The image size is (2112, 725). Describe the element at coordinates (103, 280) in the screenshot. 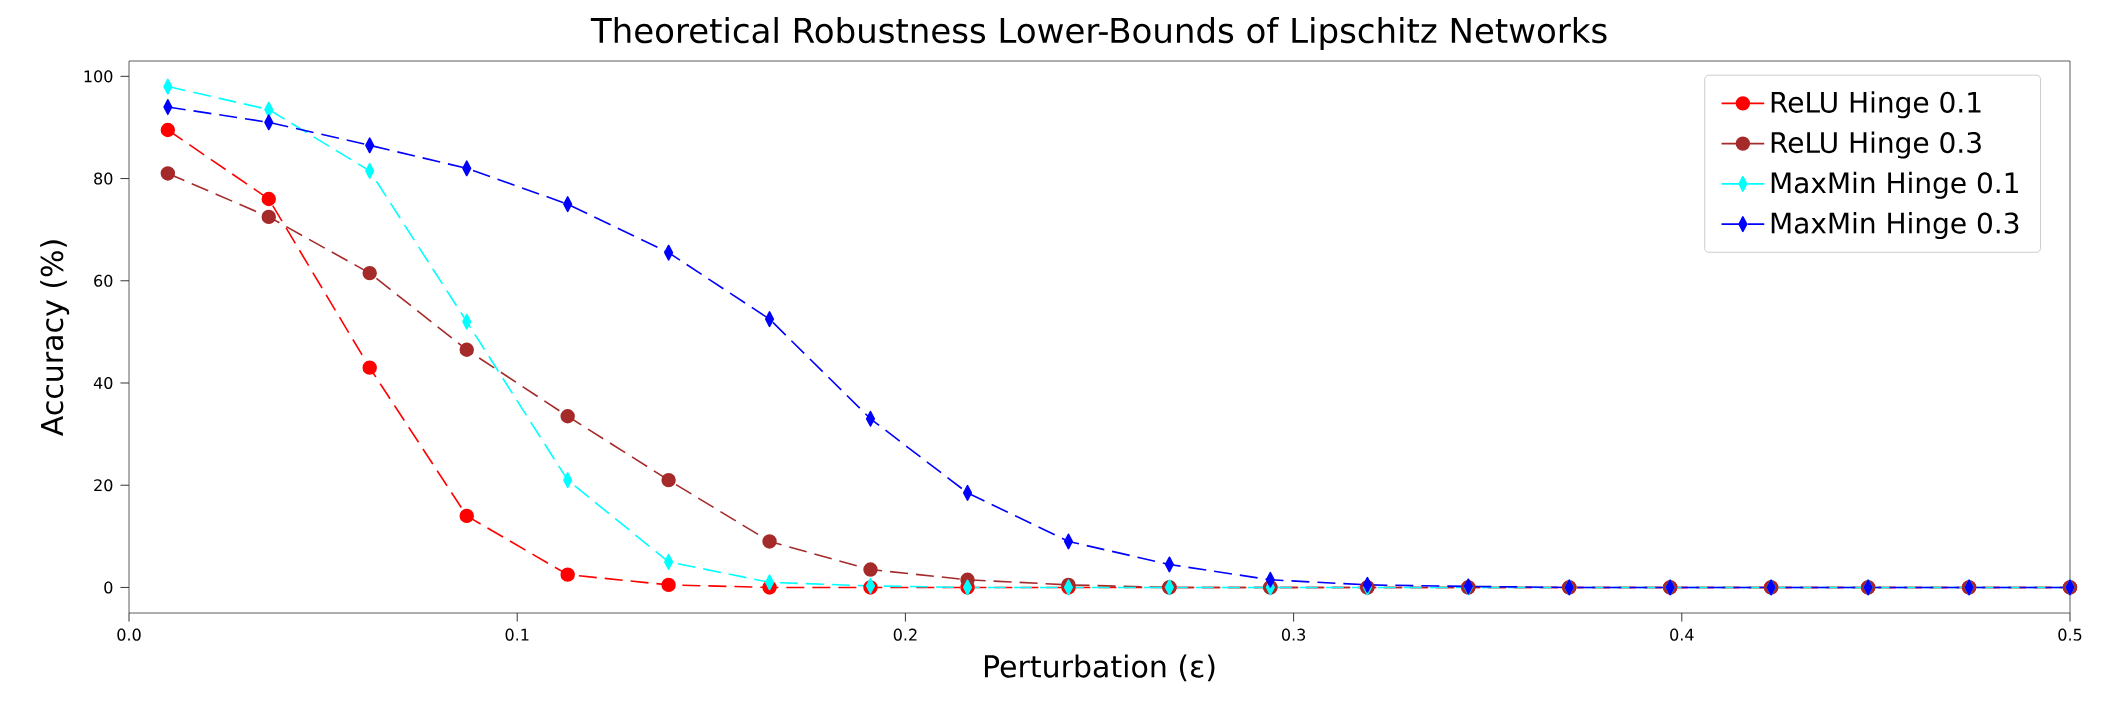

I see `y-tick-label: 60` at that location.